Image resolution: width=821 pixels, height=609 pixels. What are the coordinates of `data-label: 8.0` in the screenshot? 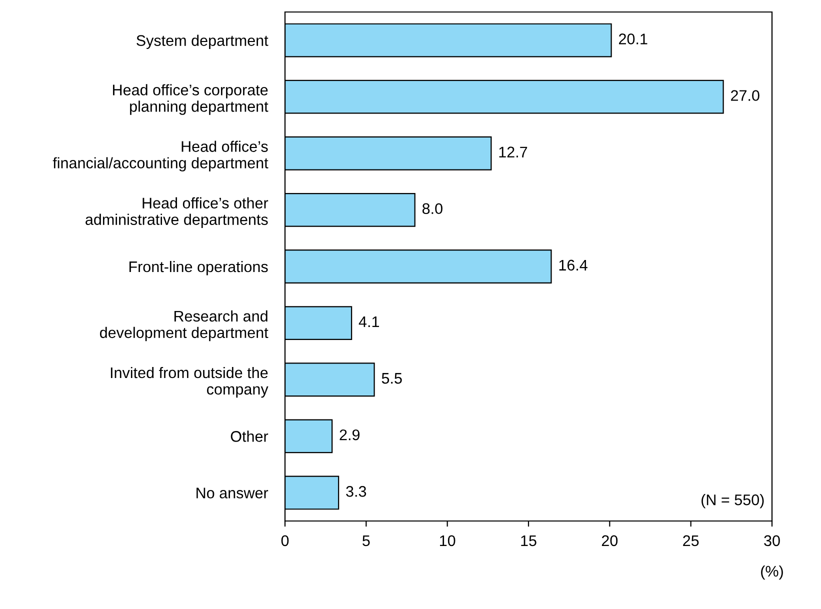 It's located at (432, 208).